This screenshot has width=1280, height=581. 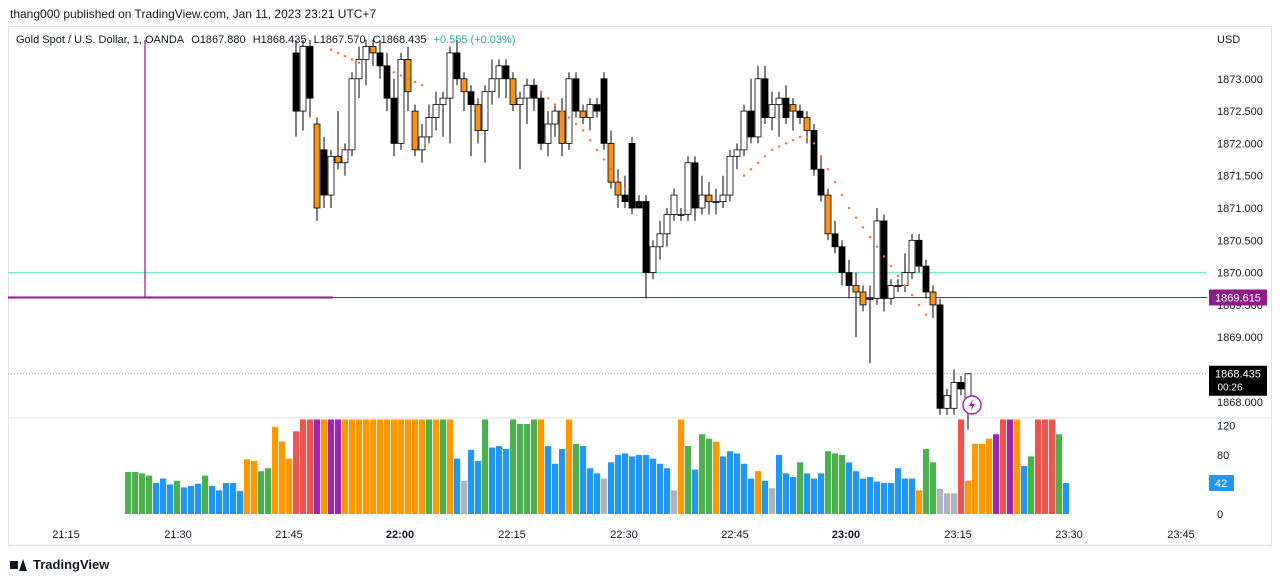 I want to click on last-volume-badge, so click(x=1221, y=482).